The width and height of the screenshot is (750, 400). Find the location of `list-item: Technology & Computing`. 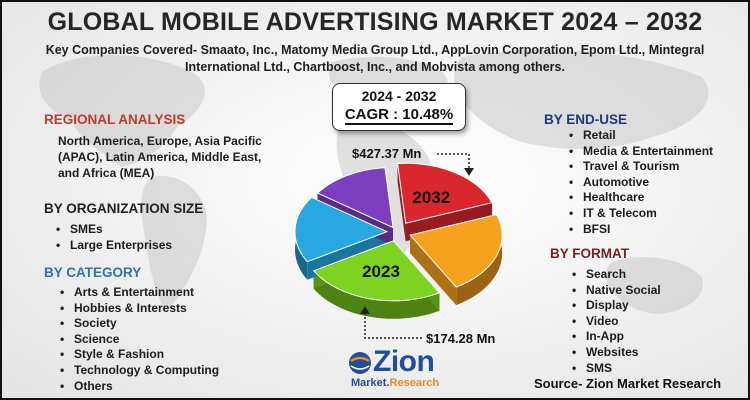

list-item: Technology & Computing is located at coordinates (138, 371).